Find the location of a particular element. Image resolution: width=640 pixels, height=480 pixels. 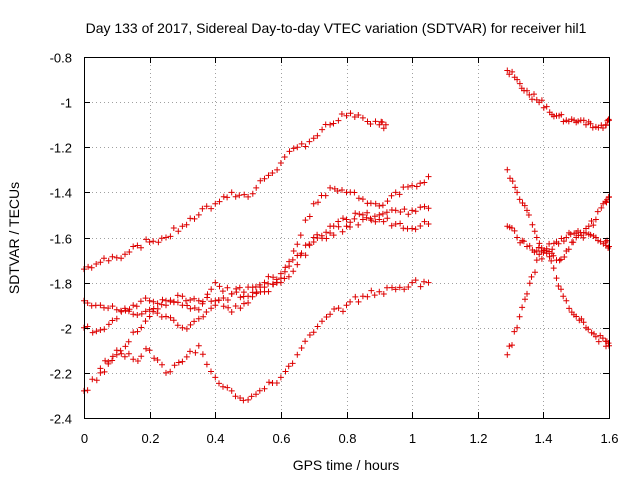

y-tick-label: -1.2 is located at coordinates (61, 148).